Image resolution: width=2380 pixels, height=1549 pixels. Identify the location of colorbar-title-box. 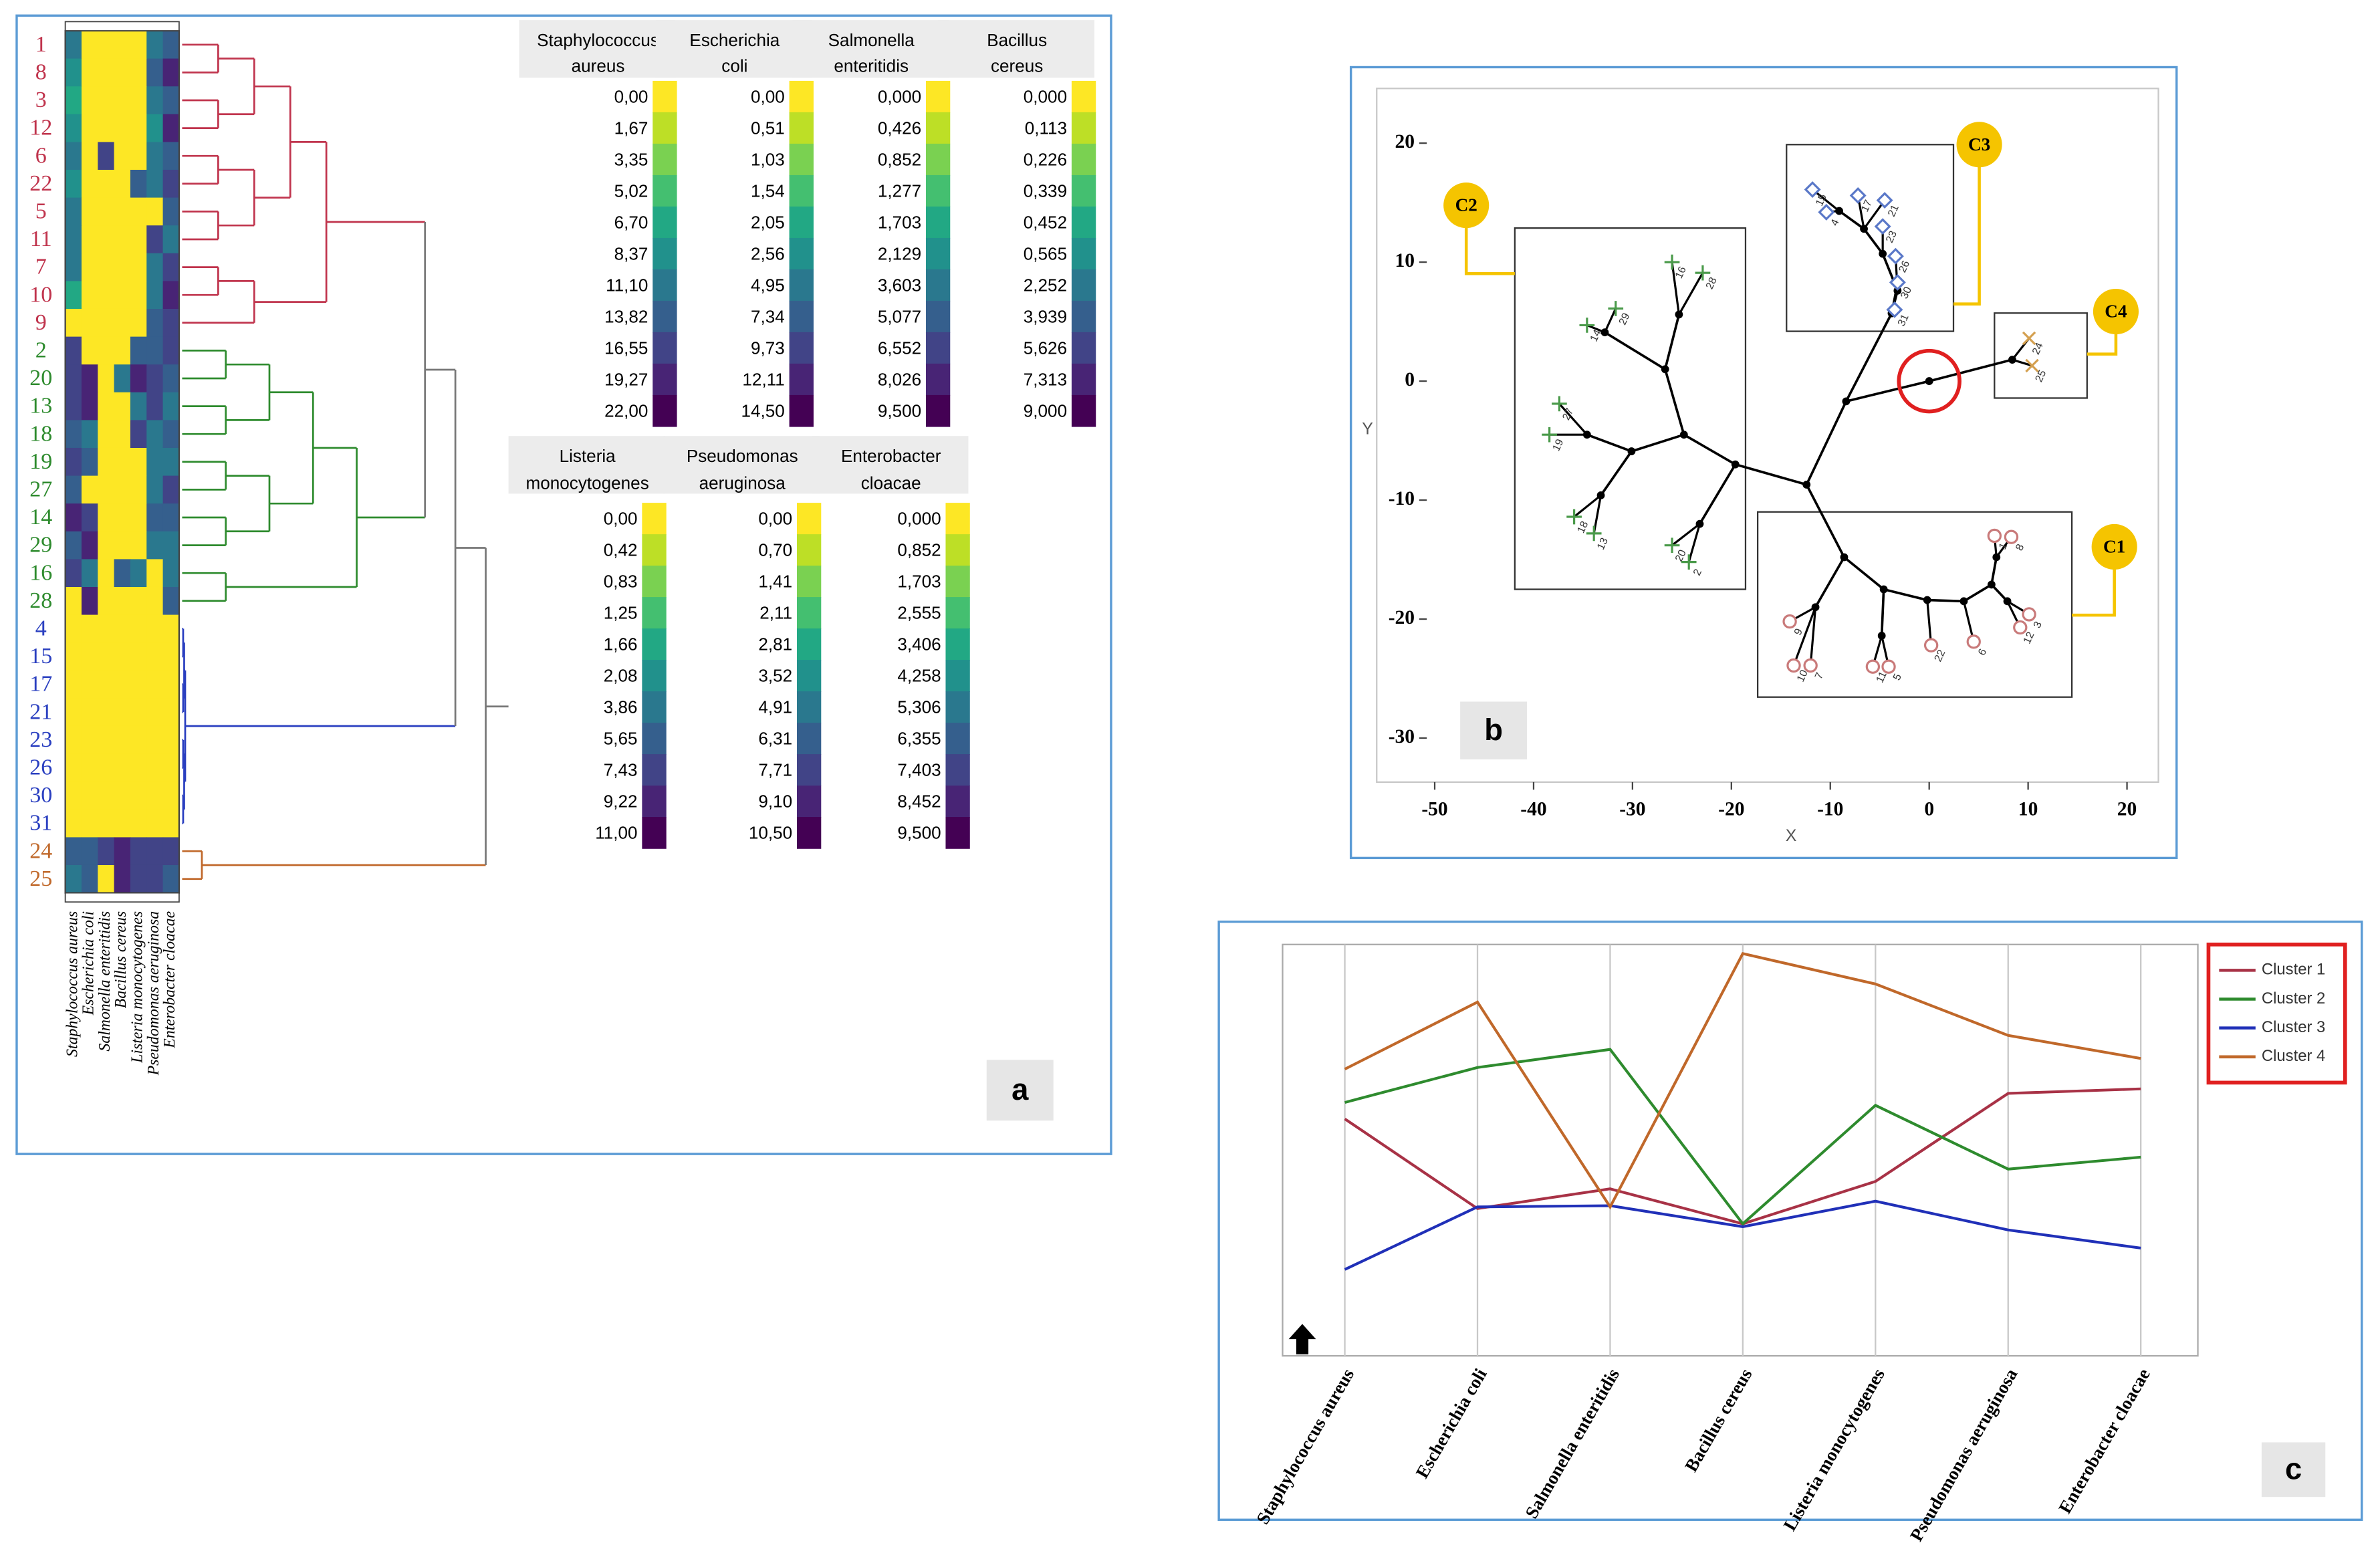
(597, 49).